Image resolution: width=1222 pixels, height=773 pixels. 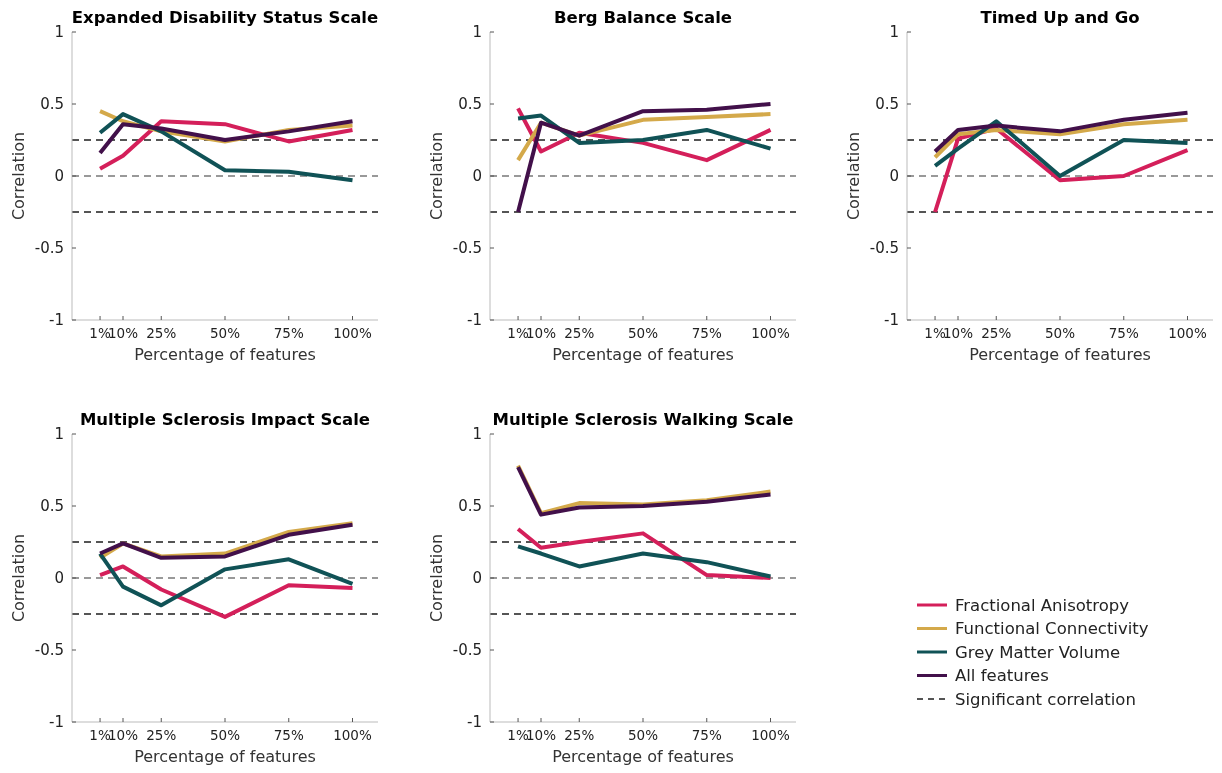 I want to click on chart-title: Multiple Sclerosis Impact Scale, so click(x=225, y=419).